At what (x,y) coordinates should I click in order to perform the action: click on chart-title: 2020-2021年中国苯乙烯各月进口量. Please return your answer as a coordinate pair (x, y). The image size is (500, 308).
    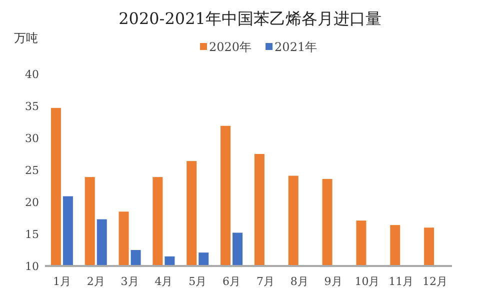
    Looking at the image, I should click on (250, 18).